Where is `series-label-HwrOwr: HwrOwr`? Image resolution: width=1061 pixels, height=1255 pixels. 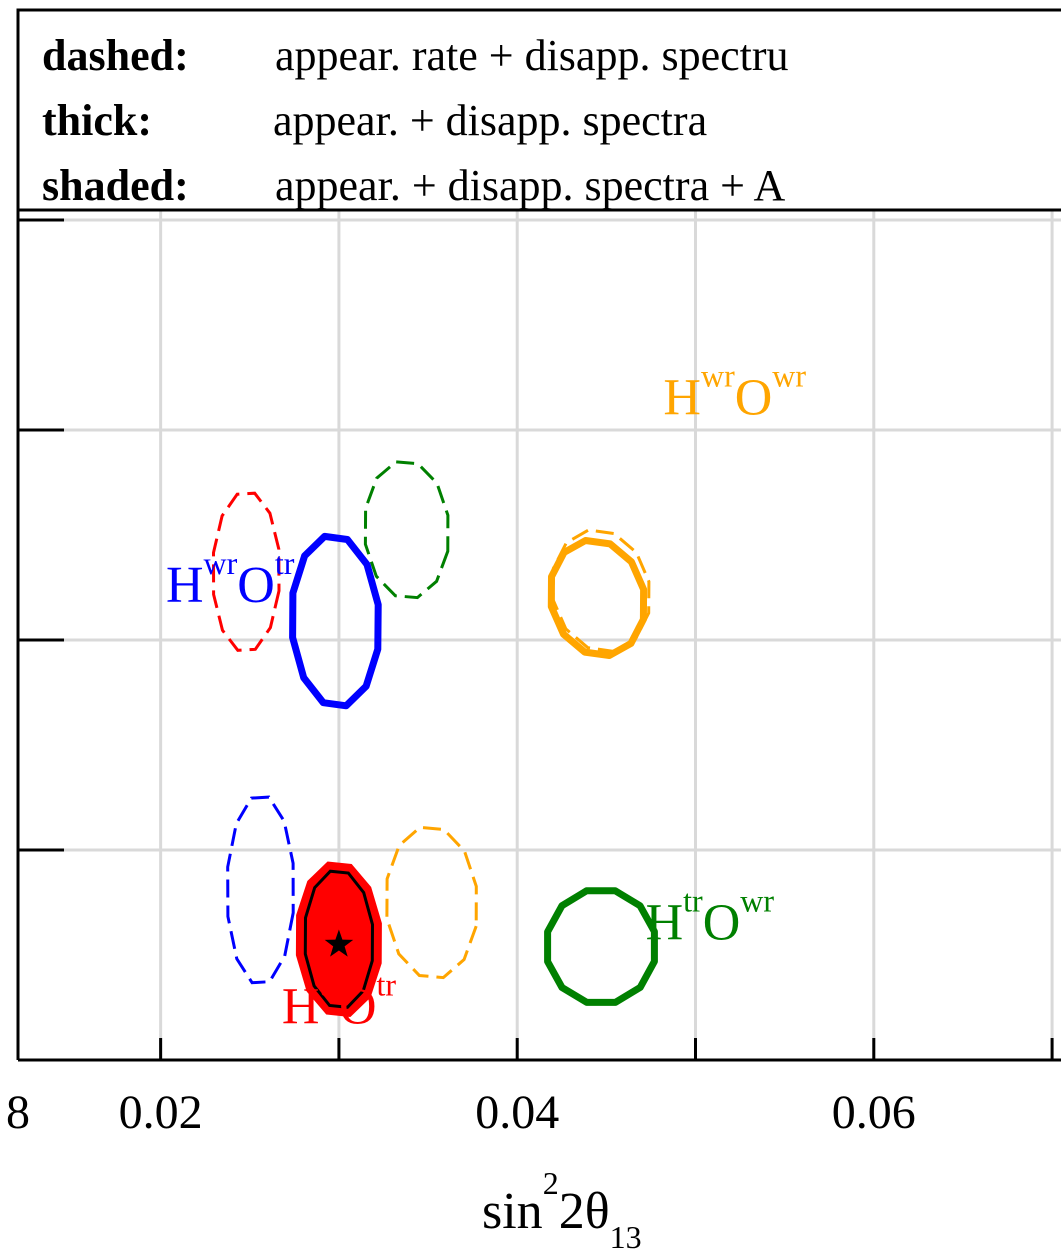 series-label-HwrOwr: HwrOwr is located at coordinates (734, 391).